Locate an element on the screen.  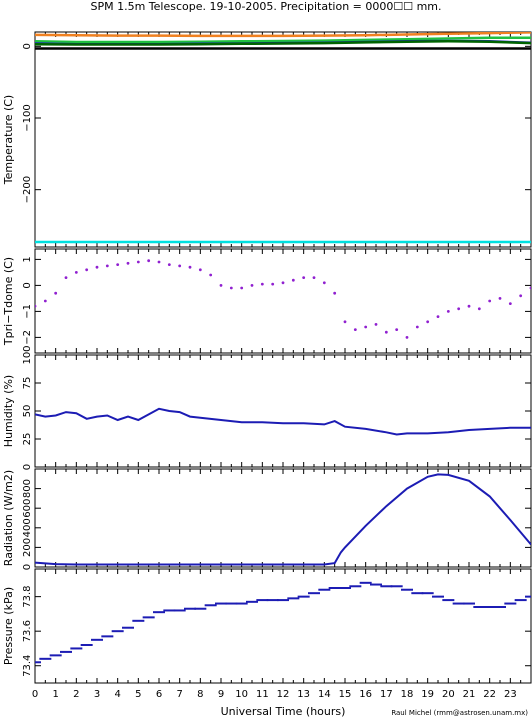
humidity-y-tick-label: 100 is located at coordinates (27, 354).